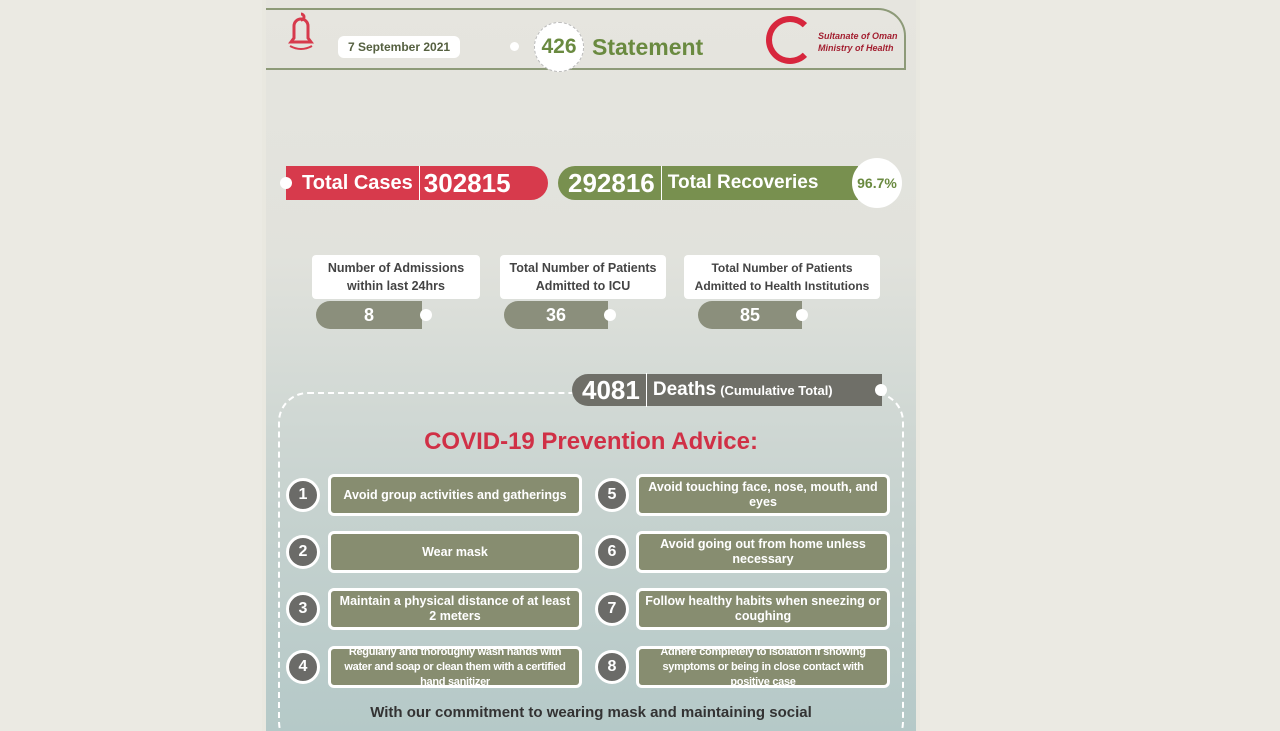 The width and height of the screenshot is (1280, 731). What do you see at coordinates (303, 609) in the screenshot?
I see `advice-number: 3` at bounding box center [303, 609].